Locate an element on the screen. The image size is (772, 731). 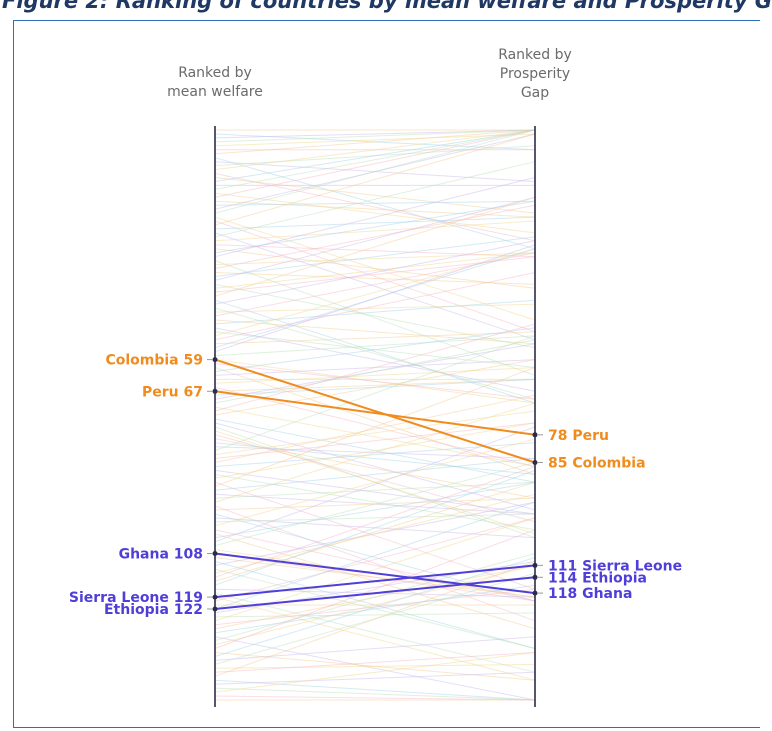
right-axis-header: Ranked by Prosperity Gap is located at coordinates (535, 74).